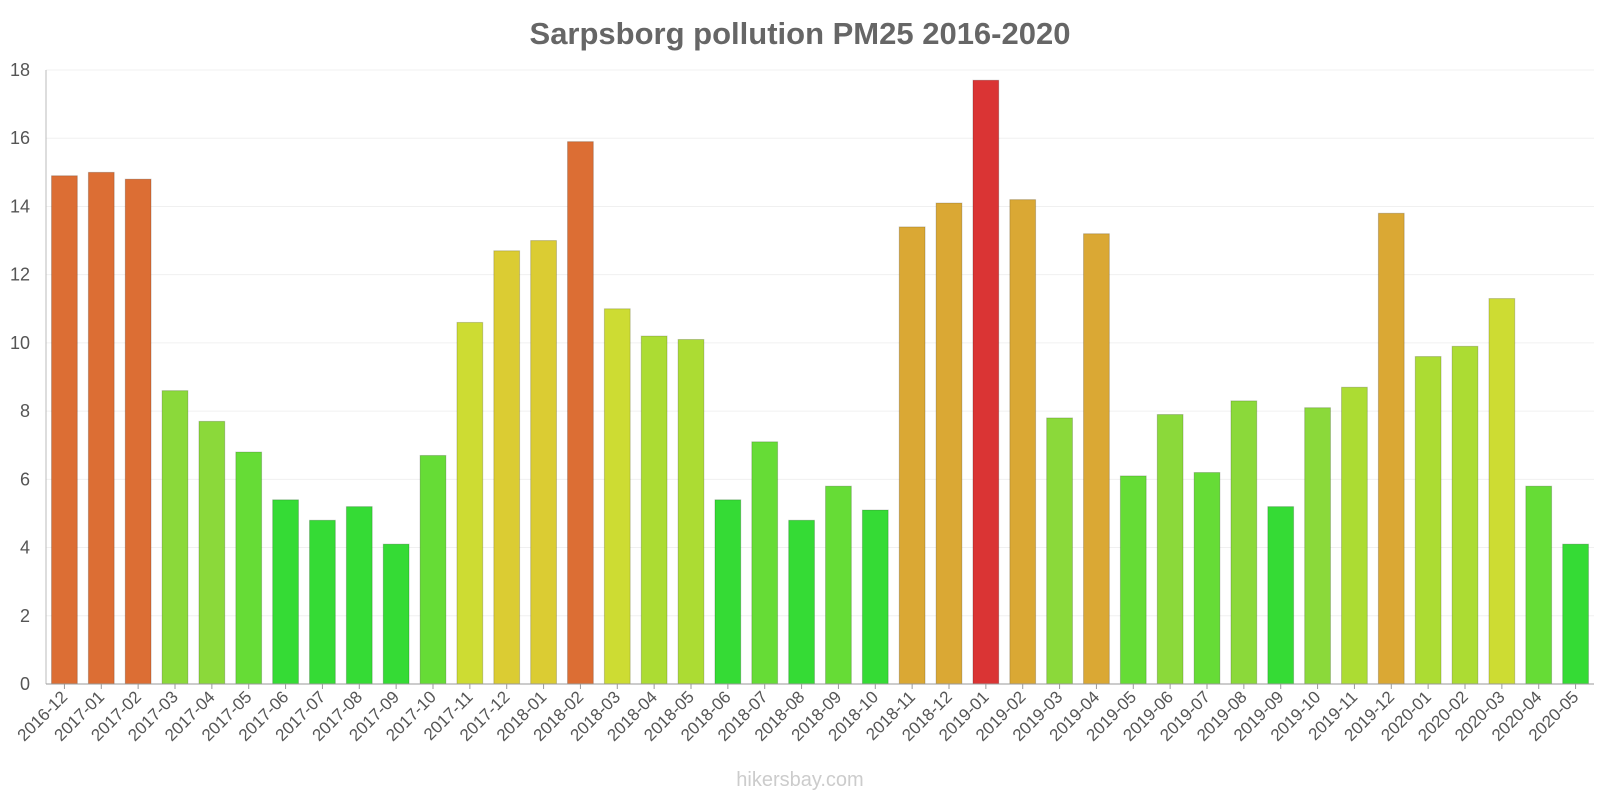 The image size is (1600, 800). What do you see at coordinates (25, 684) in the screenshot?
I see `y-tick-label: 0` at bounding box center [25, 684].